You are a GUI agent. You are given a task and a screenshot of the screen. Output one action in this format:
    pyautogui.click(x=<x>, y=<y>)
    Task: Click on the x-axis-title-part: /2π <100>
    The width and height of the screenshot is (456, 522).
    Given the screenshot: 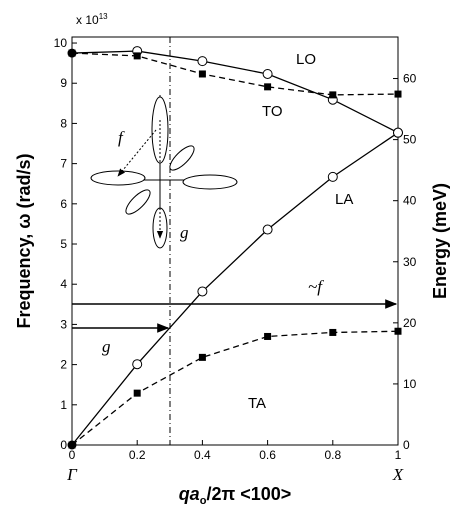 What is the action you would take?
    pyautogui.click(x=248, y=494)
    